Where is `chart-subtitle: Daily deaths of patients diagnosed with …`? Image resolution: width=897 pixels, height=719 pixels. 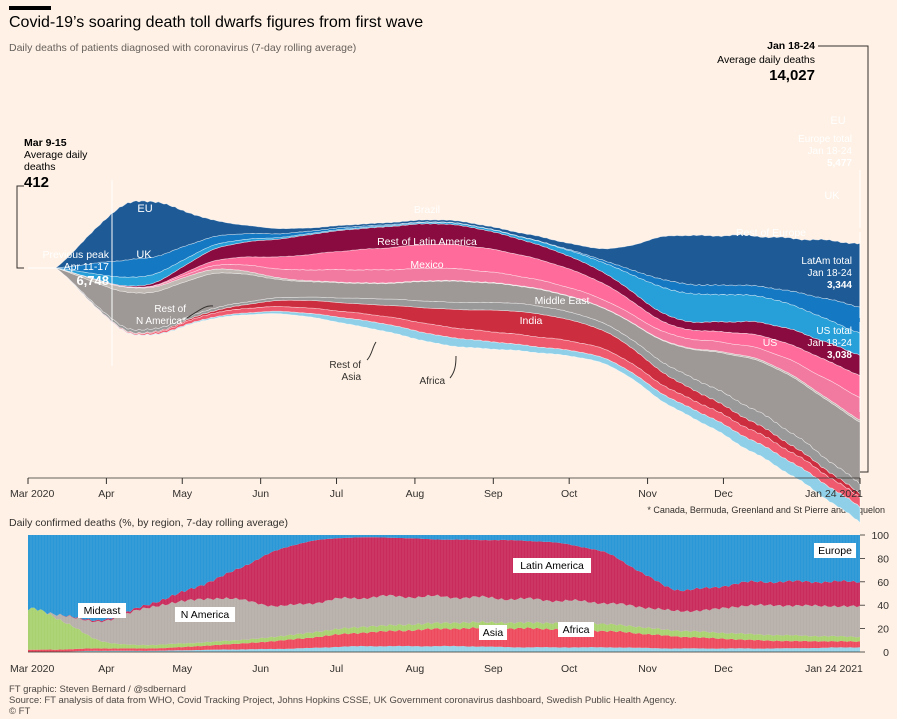 chart-subtitle: Daily deaths of patients diagnosed with … is located at coordinates (183, 48).